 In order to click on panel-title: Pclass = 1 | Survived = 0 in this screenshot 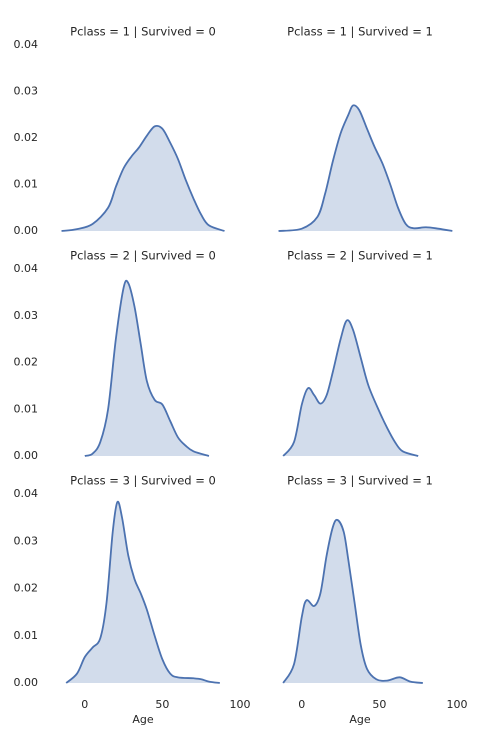, I will do `click(143, 32)`.